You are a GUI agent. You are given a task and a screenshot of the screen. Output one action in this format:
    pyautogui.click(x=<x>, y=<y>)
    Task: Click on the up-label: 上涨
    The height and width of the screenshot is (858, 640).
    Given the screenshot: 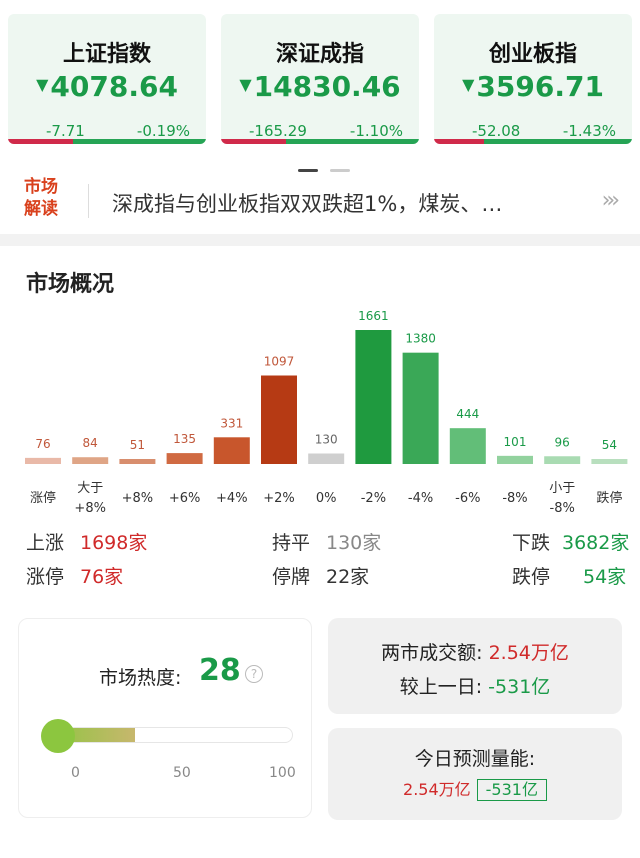 What is the action you would take?
    pyautogui.click(x=45, y=543)
    